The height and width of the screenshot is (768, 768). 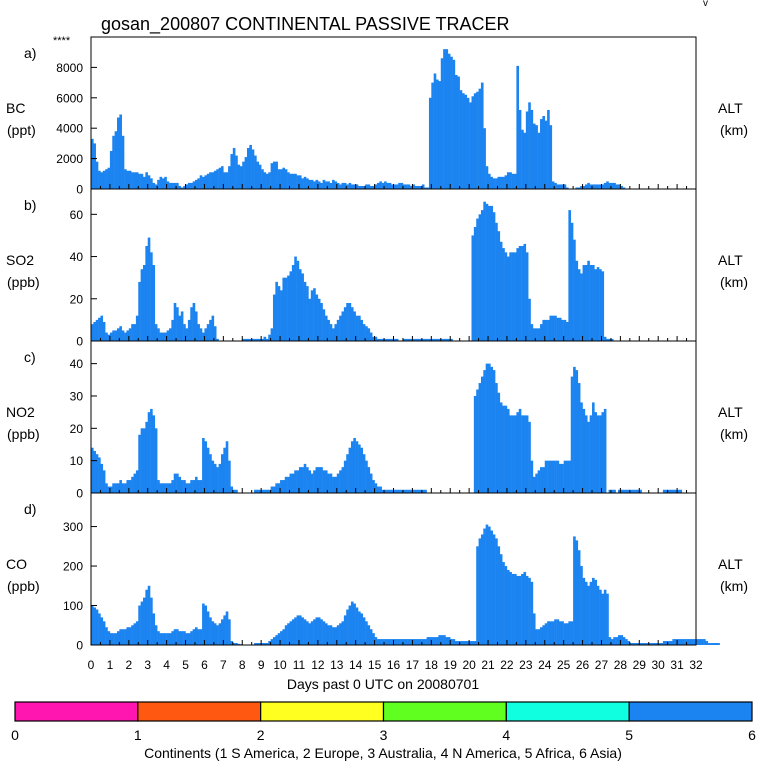 What do you see at coordinates (20, 412) in the screenshot?
I see `variable-label: NO2` at bounding box center [20, 412].